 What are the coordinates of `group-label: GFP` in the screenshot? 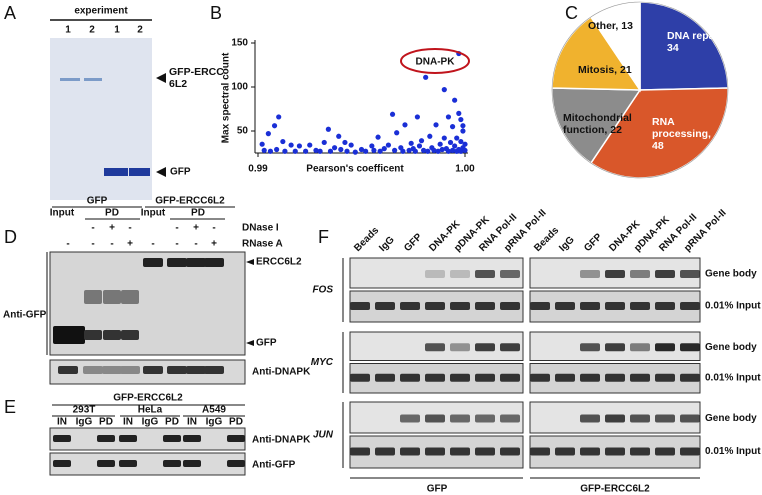 It's located at (97, 201).